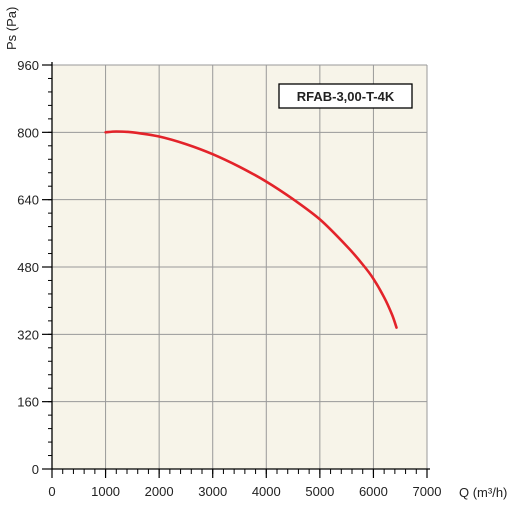  What do you see at coordinates (483, 492) in the screenshot?
I see `x-axis-label: Q (m³/h)` at bounding box center [483, 492].